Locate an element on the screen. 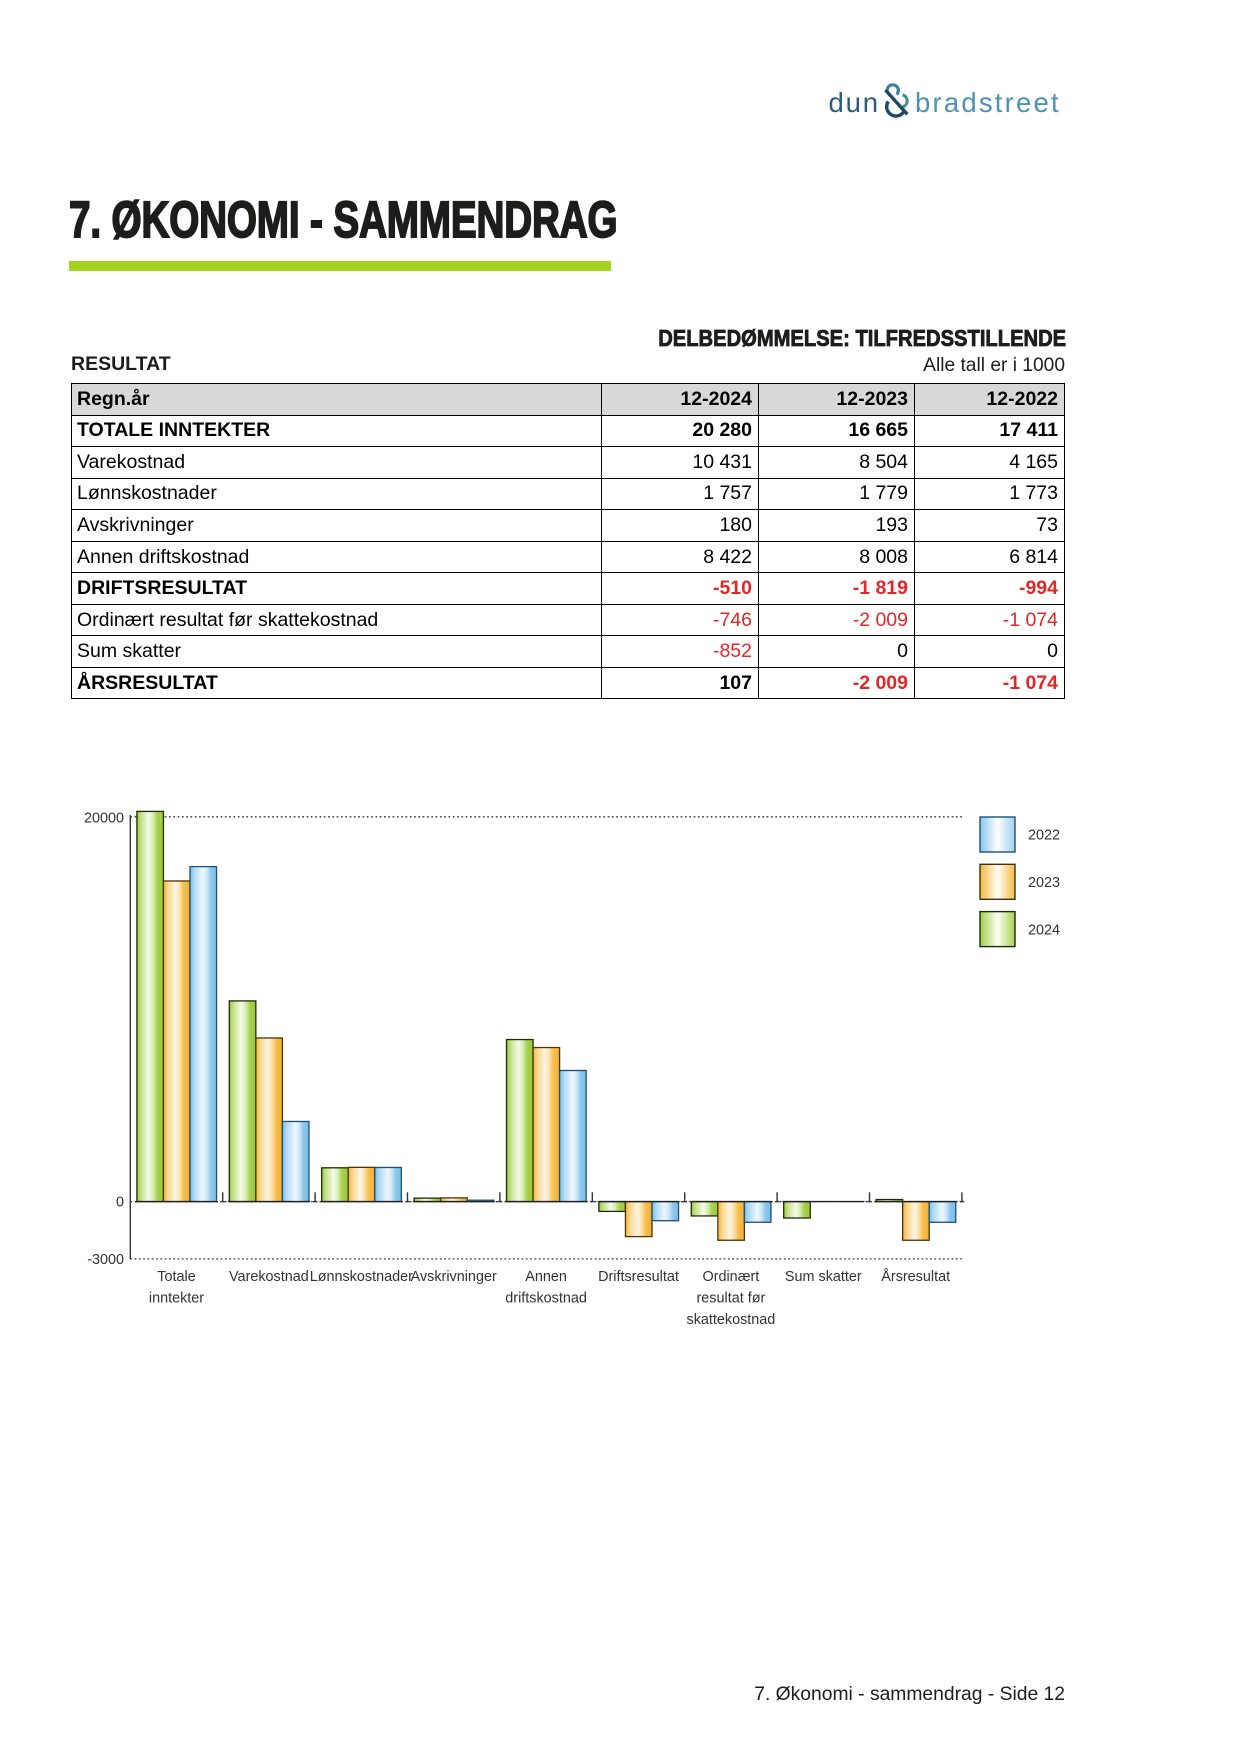 This screenshot has height=1754, width=1241. svg-text: Sum skatter is located at coordinates (823, 1277).